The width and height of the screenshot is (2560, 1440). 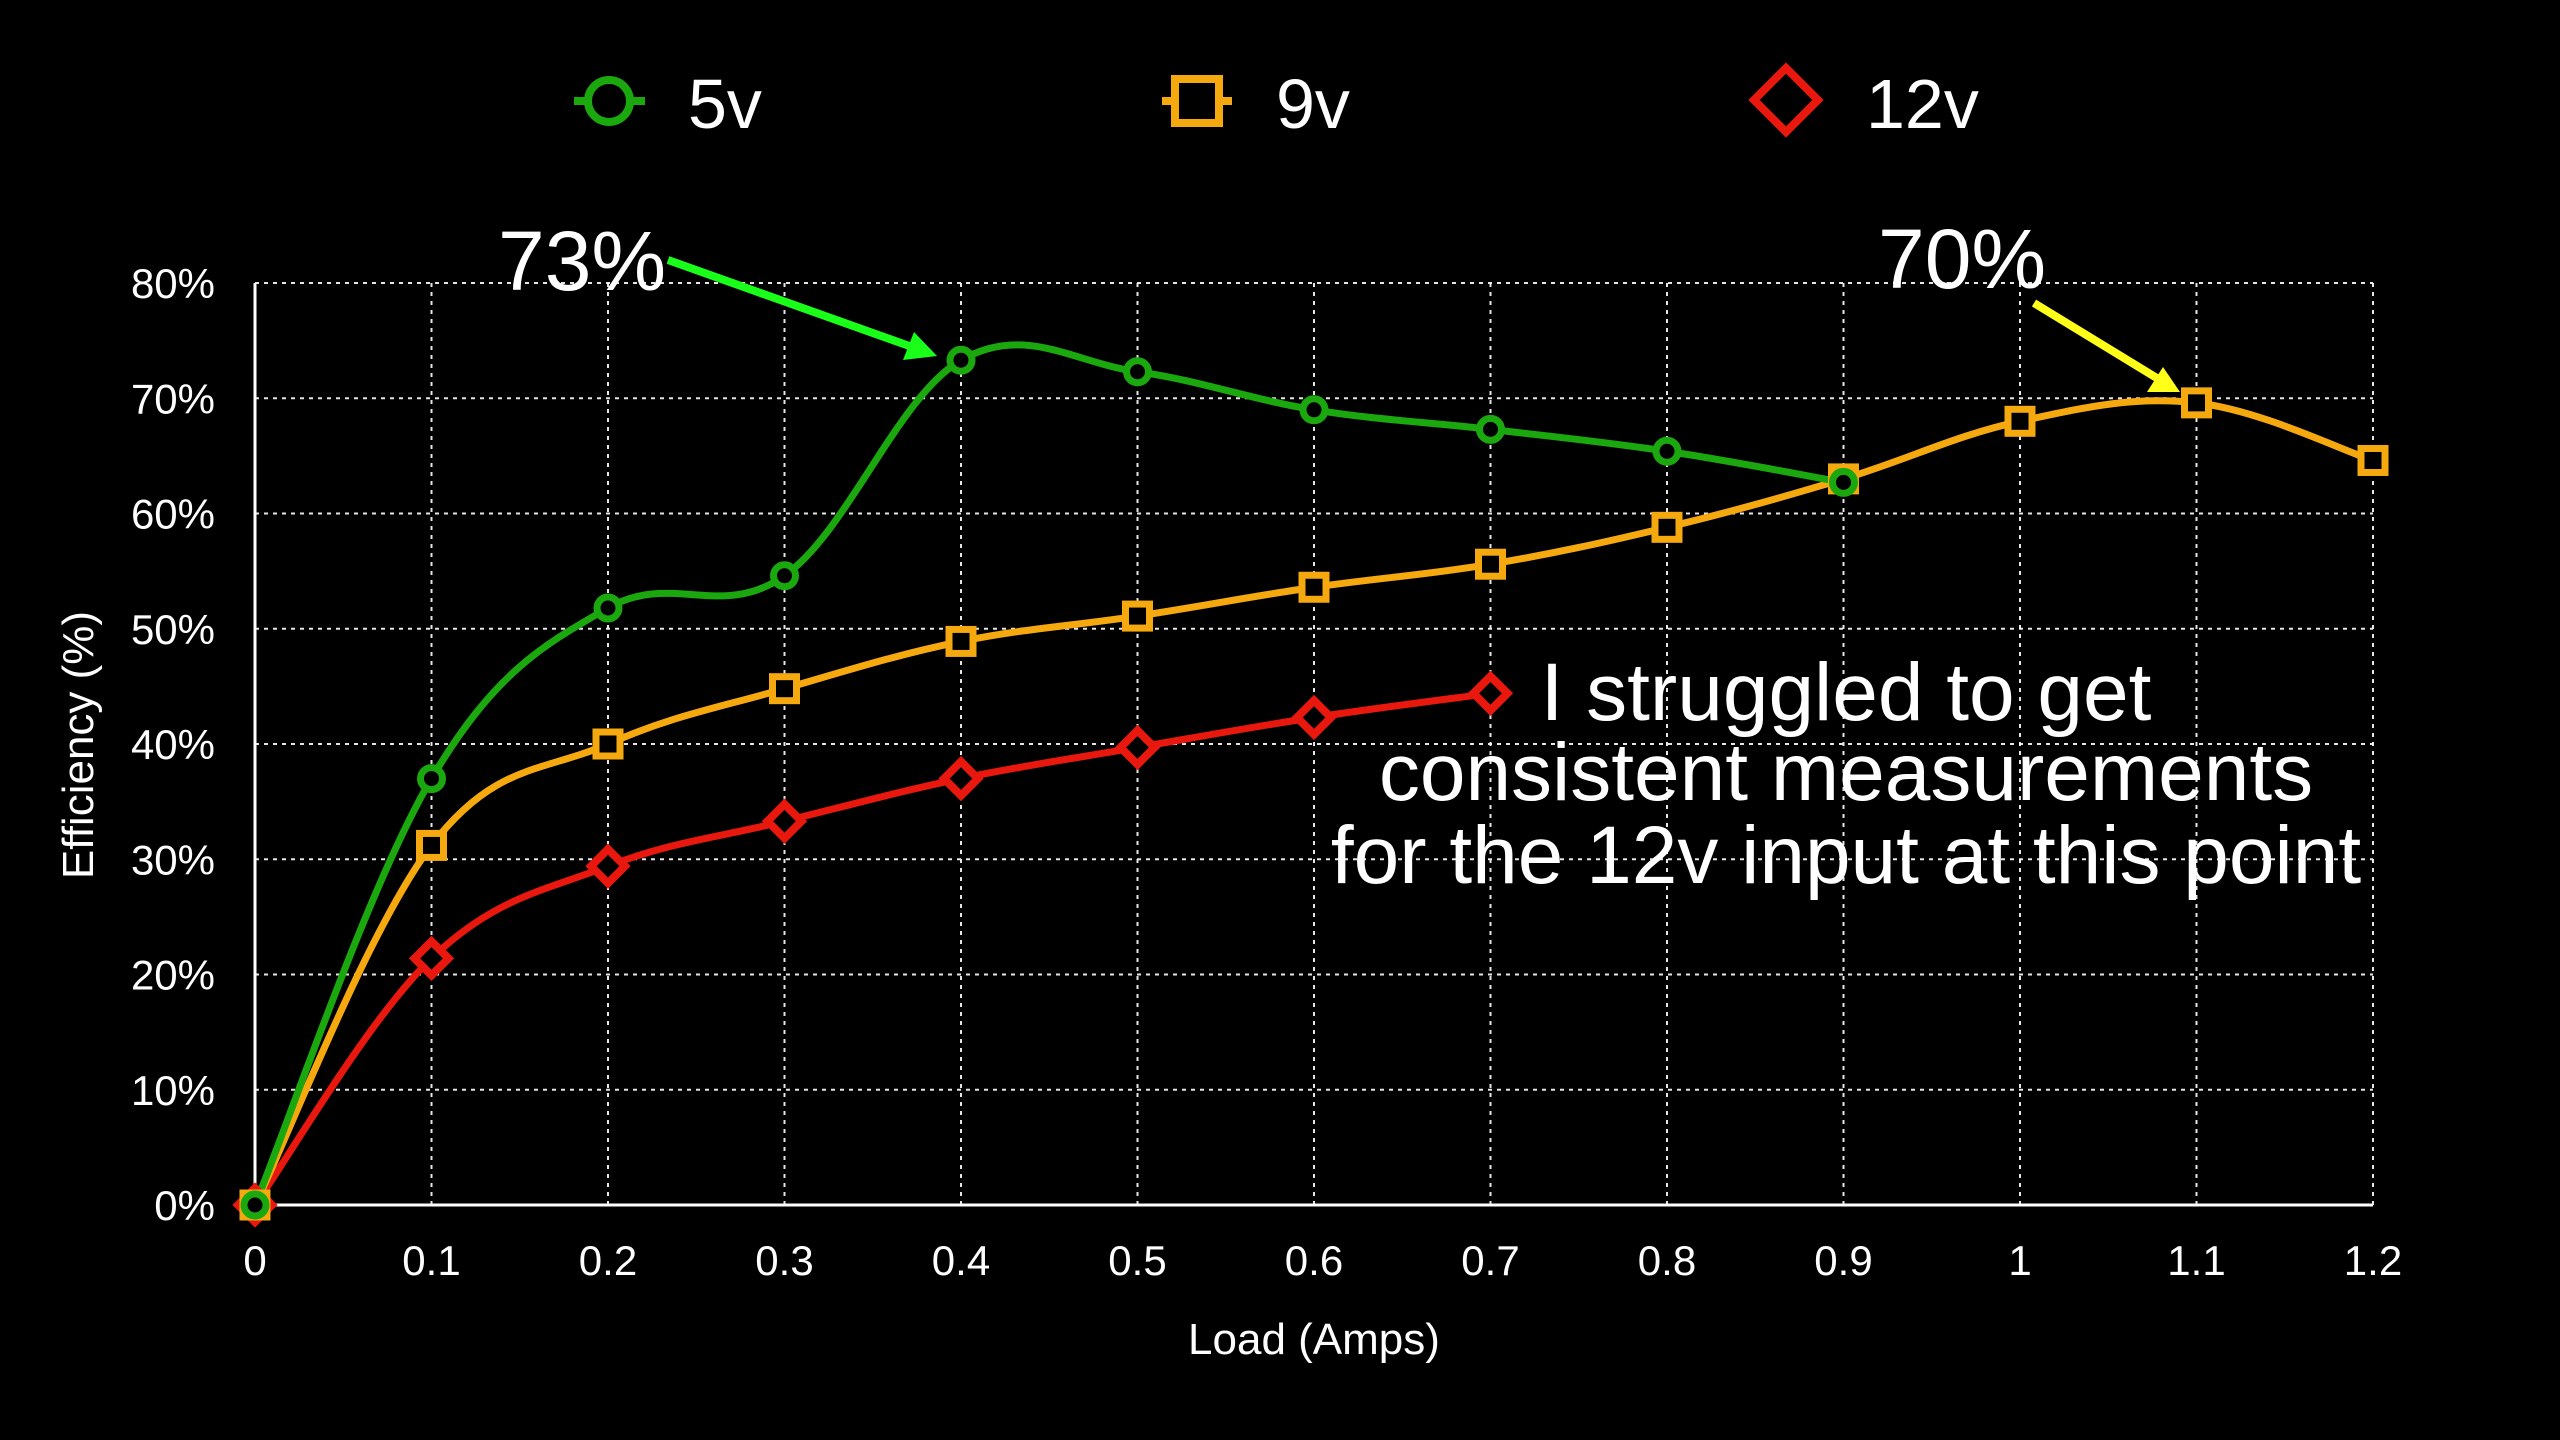 What do you see at coordinates (1314, 1339) in the screenshot?
I see `x-axis-label: Load (Amps)` at bounding box center [1314, 1339].